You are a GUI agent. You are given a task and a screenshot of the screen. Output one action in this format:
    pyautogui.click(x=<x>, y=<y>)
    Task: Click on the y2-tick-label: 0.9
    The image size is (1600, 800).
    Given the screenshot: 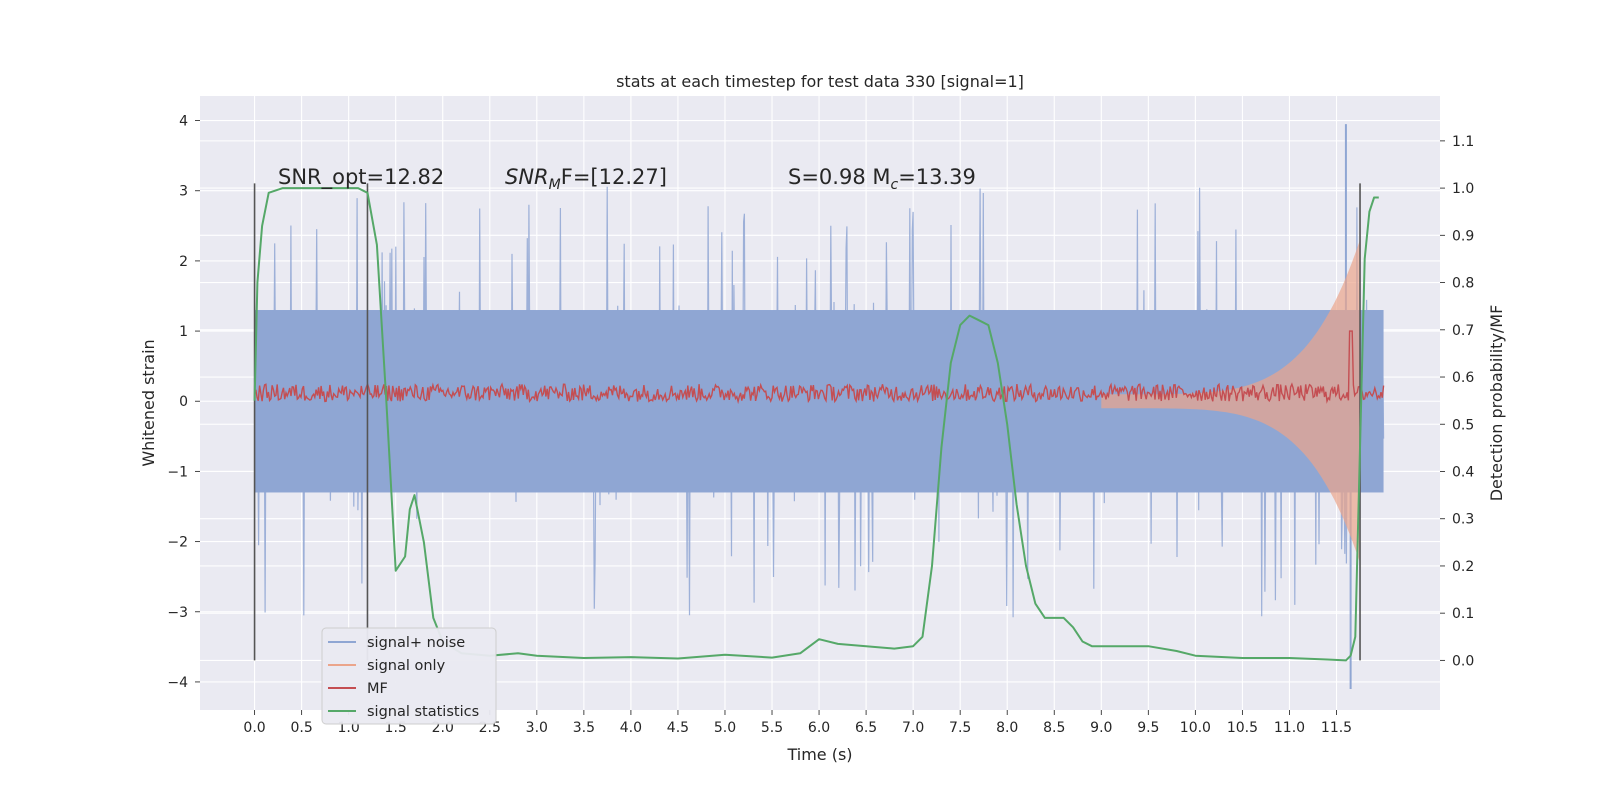 What is the action you would take?
    pyautogui.click(x=1463, y=236)
    